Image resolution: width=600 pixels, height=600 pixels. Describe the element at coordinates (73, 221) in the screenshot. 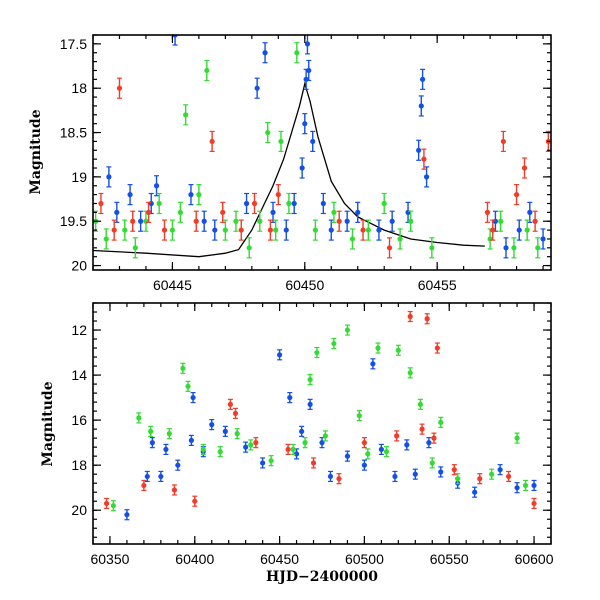

I see `y-tick-label: 19.5` at that location.